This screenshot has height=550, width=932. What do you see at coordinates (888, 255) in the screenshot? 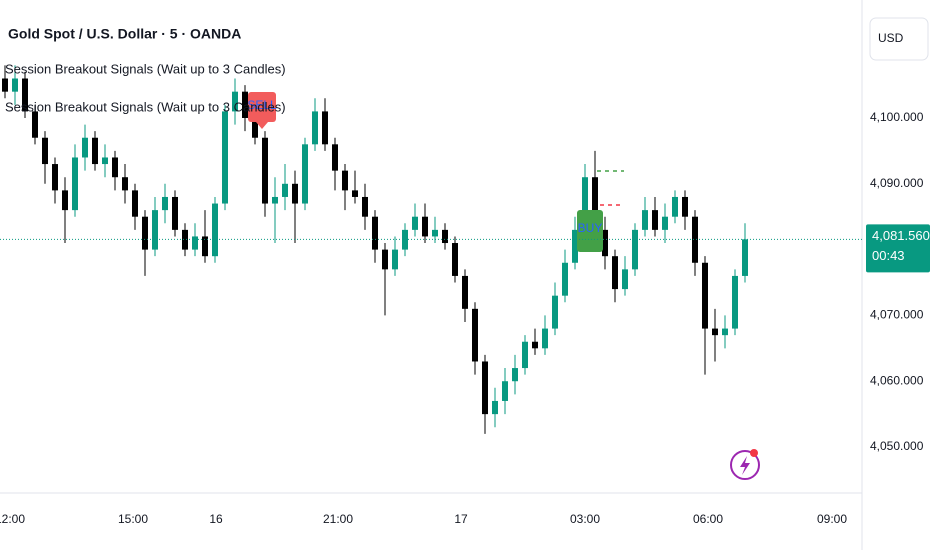
I see `countdown-label: 00:43` at bounding box center [888, 255].